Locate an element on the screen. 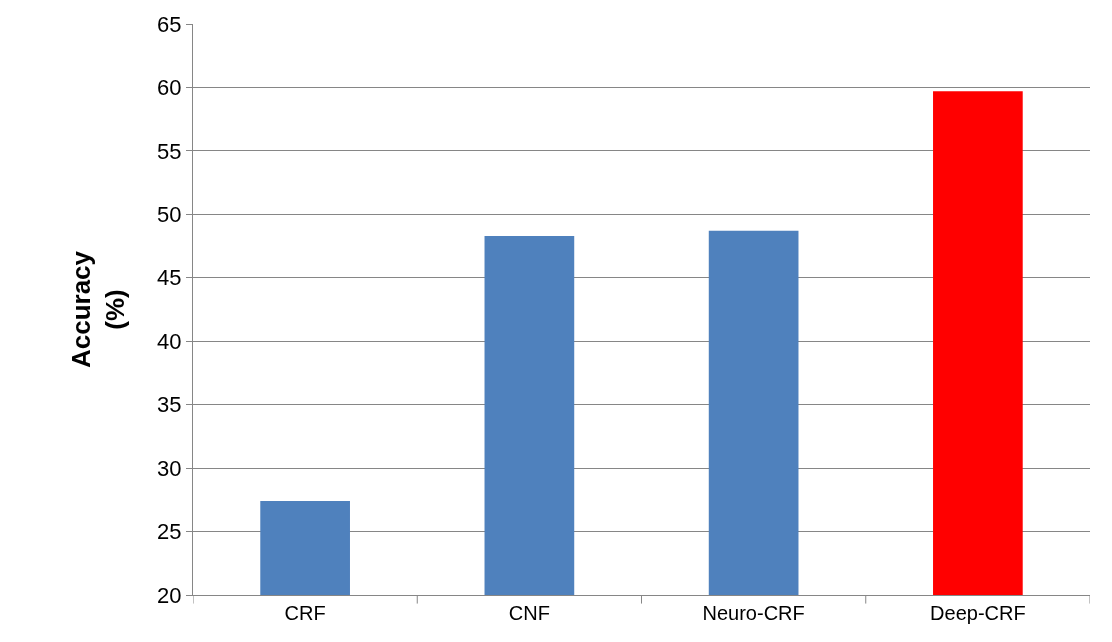 This screenshot has height=642, width=1112. x-tick-label: CRF is located at coordinates (305, 613).